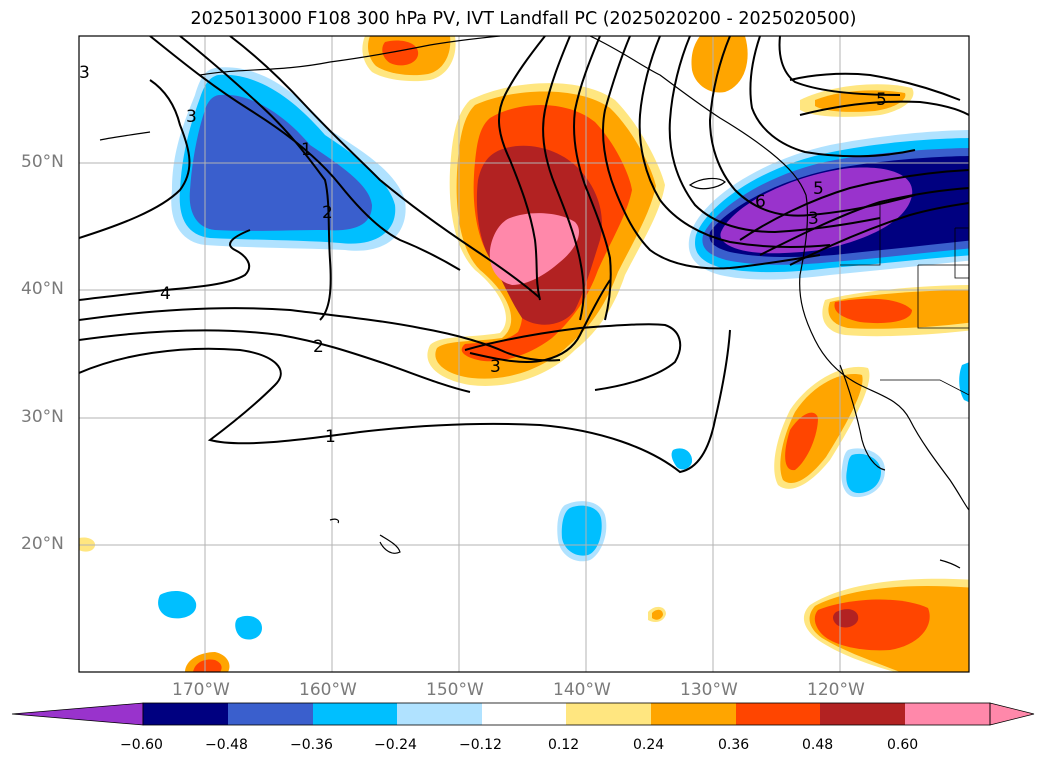  What do you see at coordinates (42, 544) in the screenshot?
I see `lat-label: 20°N` at bounding box center [42, 544].